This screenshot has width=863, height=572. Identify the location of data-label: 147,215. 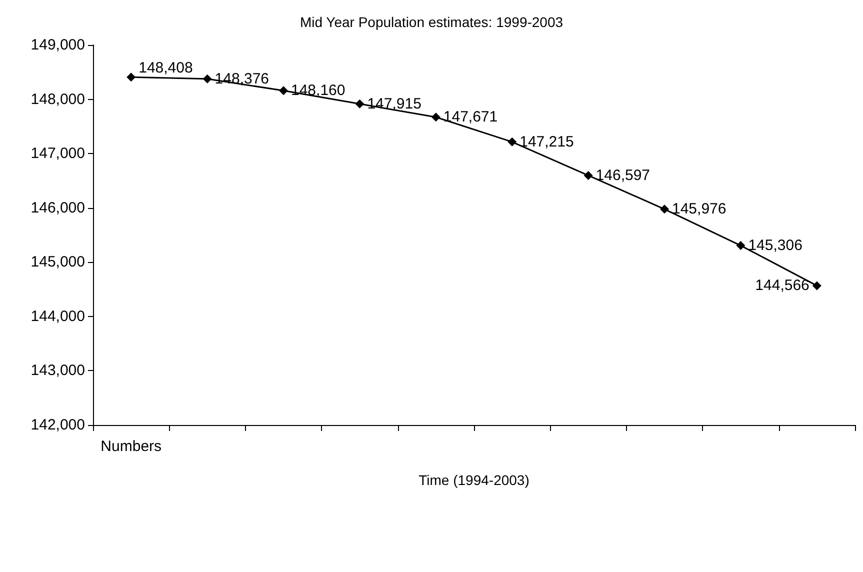
(547, 141).